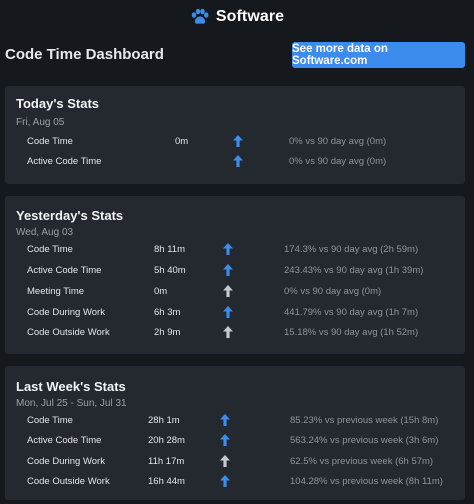 This screenshot has height=504, width=474. What do you see at coordinates (351, 312) in the screenshot?
I see `metric-comparison: 441.79% vs 90 day avg (1h 7m)` at bounding box center [351, 312].